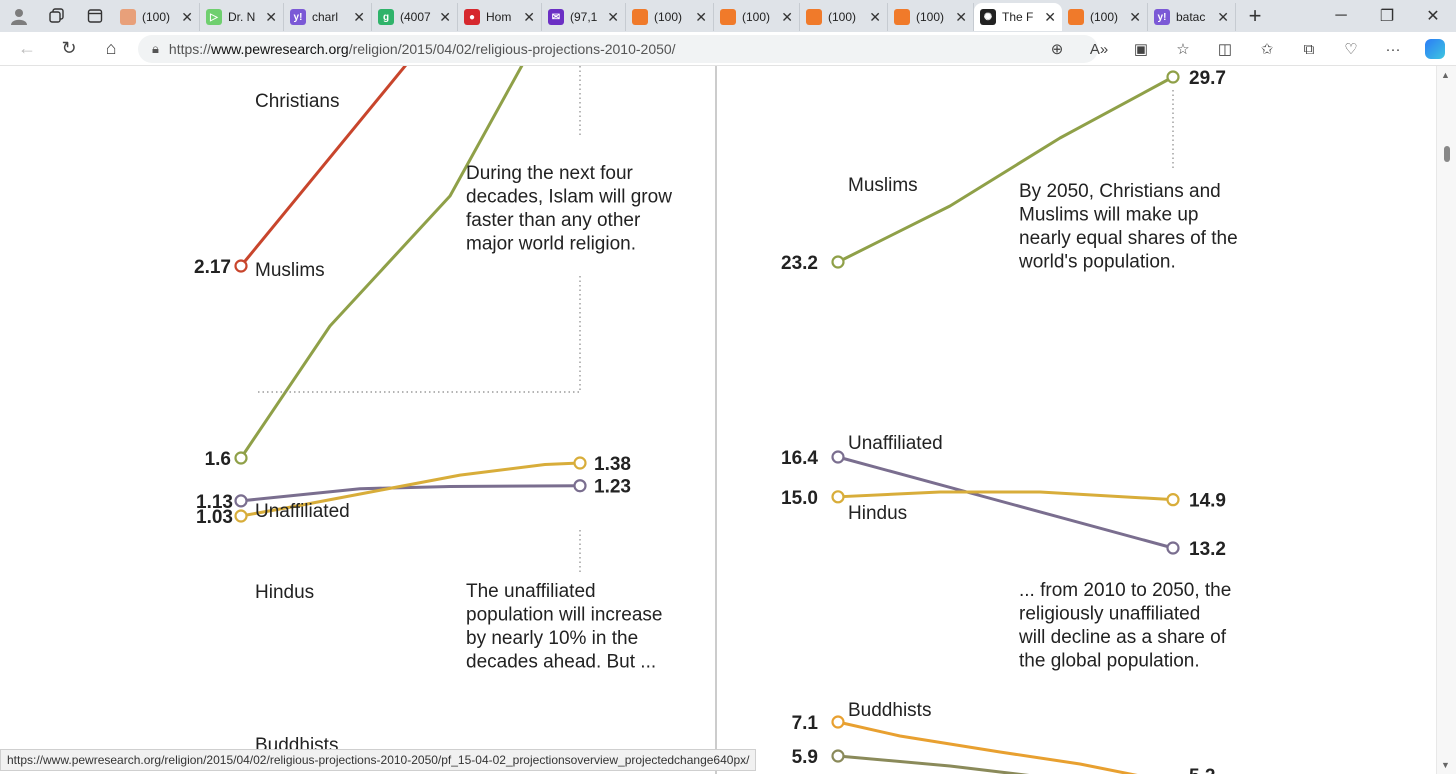  Describe the element at coordinates (933, 764) in the screenshot. I see `second-series-share-line` at that location.